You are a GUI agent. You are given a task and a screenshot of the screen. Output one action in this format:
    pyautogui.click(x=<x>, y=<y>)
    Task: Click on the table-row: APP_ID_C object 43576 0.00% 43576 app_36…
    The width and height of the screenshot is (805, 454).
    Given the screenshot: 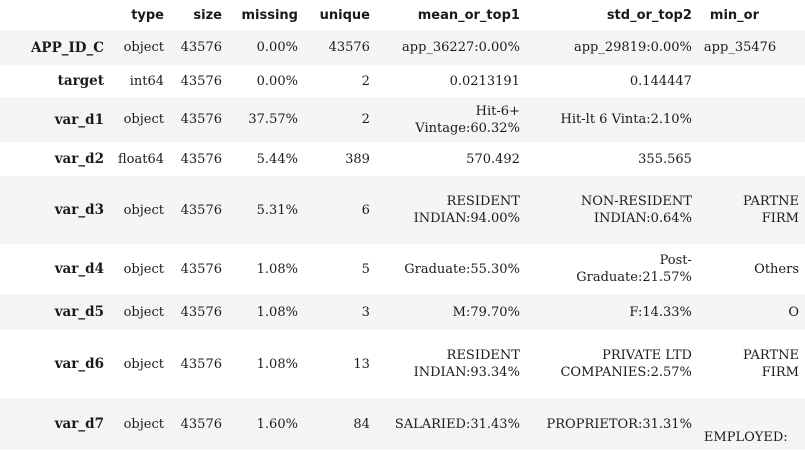 What is the action you would take?
    pyautogui.click(x=402, y=47)
    